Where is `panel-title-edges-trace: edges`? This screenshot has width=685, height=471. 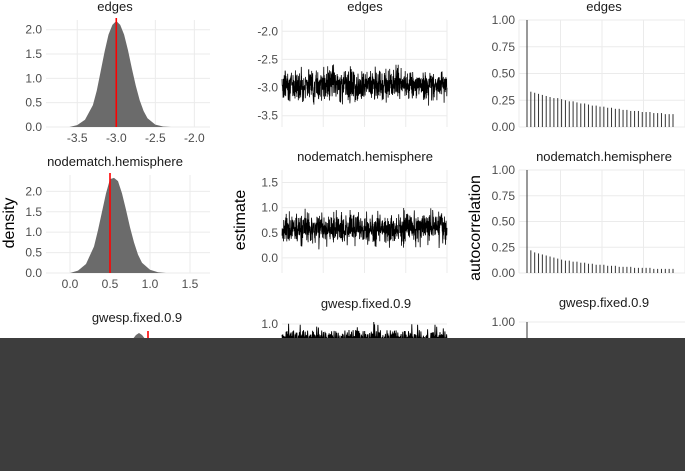
panel-title-edges-trace: edges is located at coordinates (365, 7).